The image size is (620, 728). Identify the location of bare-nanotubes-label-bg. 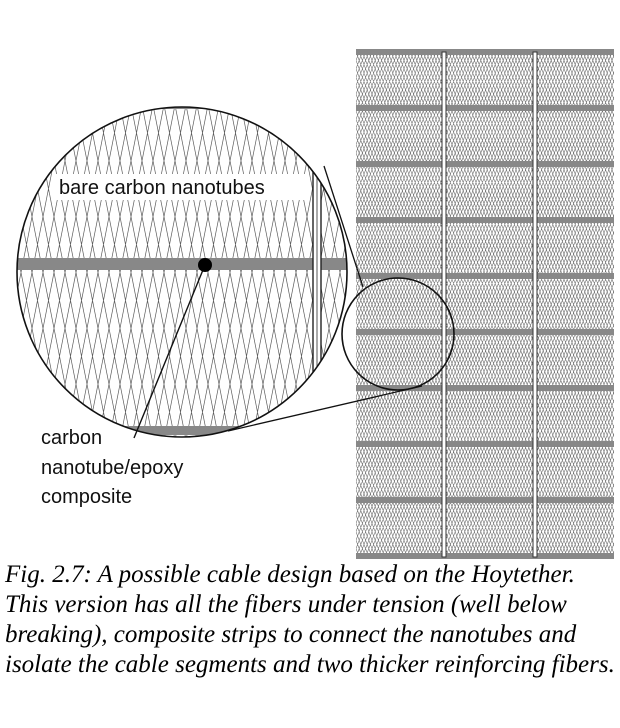
(181, 187).